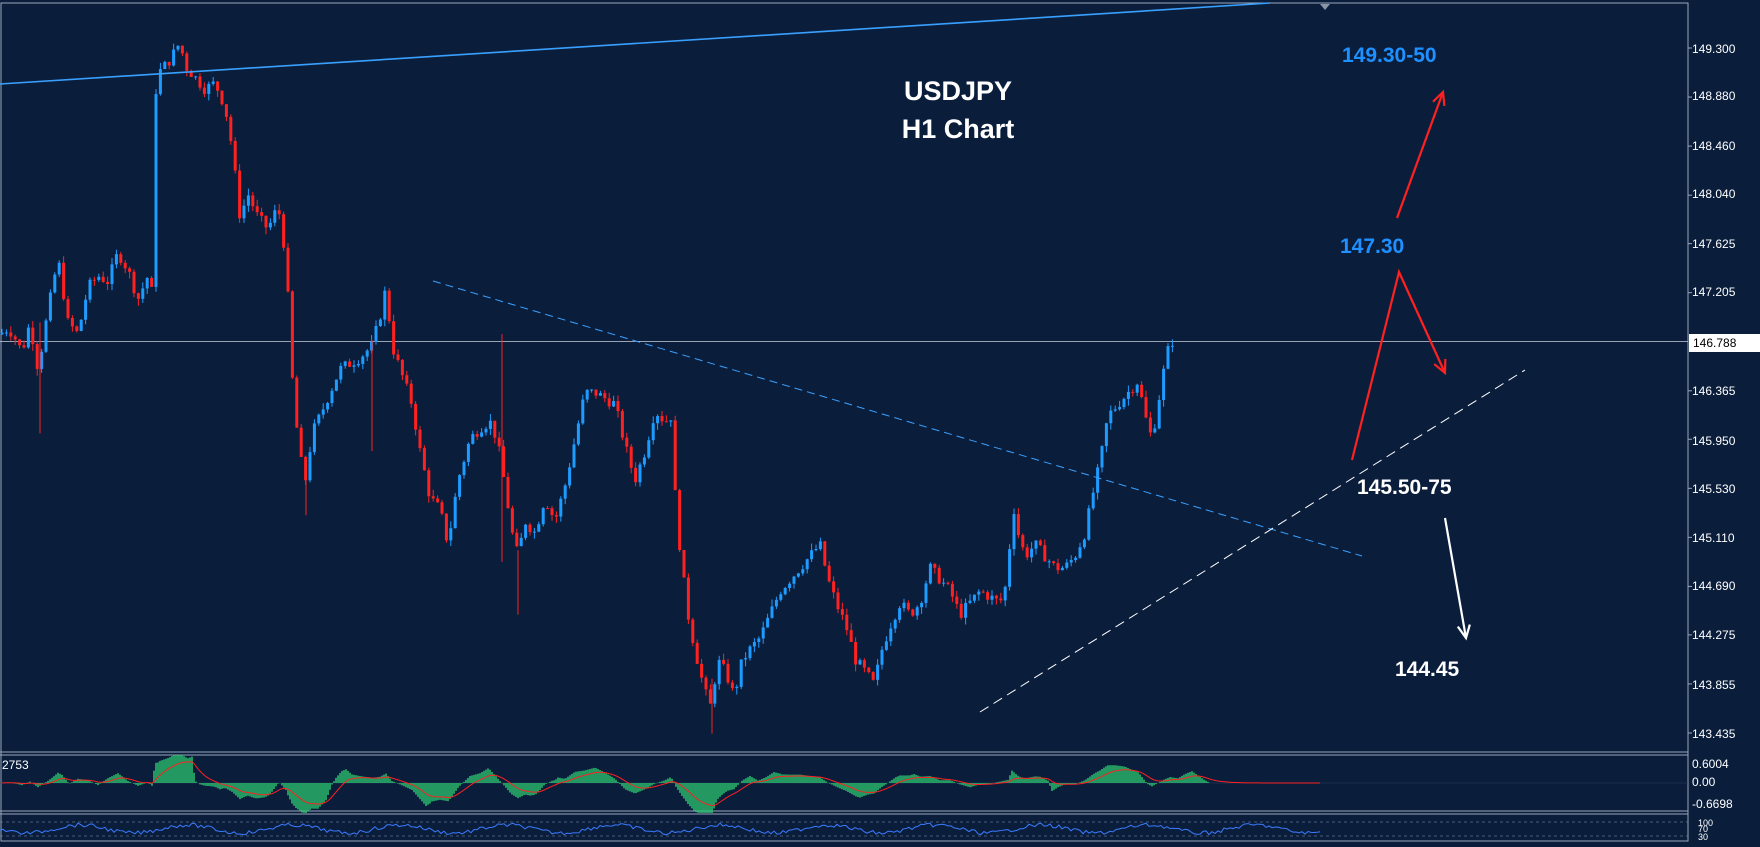 This screenshot has width=1760, height=847. Describe the element at coordinates (1706, 823) in the screenshot. I see `oscillator-tick: 100` at that location.